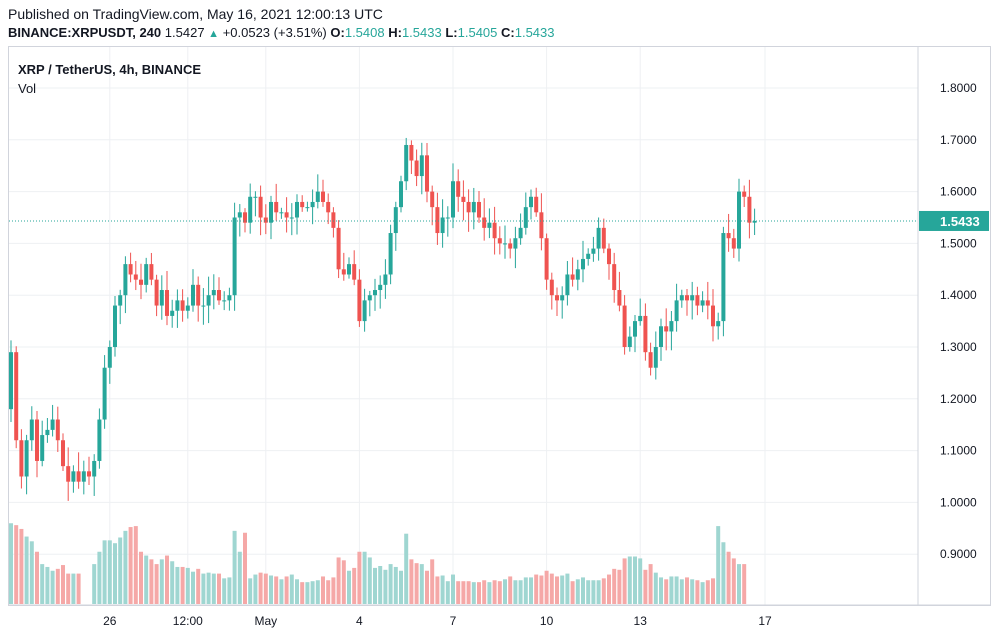 The image size is (998, 644). What do you see at coordinates (958, 399) in the screenshot?
I see `y-tick-label: 1.2000` at bounding box center [958, 399].